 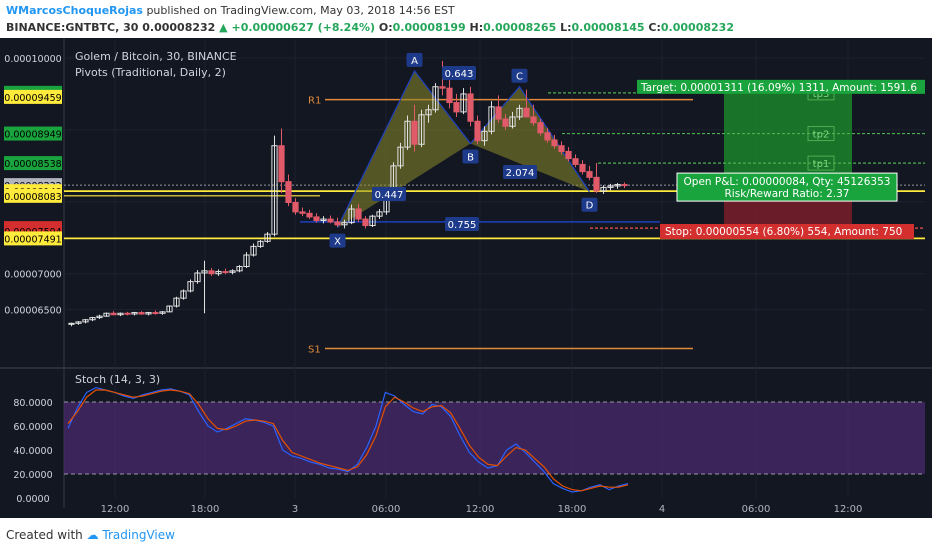 I want to click on stoch-k-line, so click(x=348, y=439).